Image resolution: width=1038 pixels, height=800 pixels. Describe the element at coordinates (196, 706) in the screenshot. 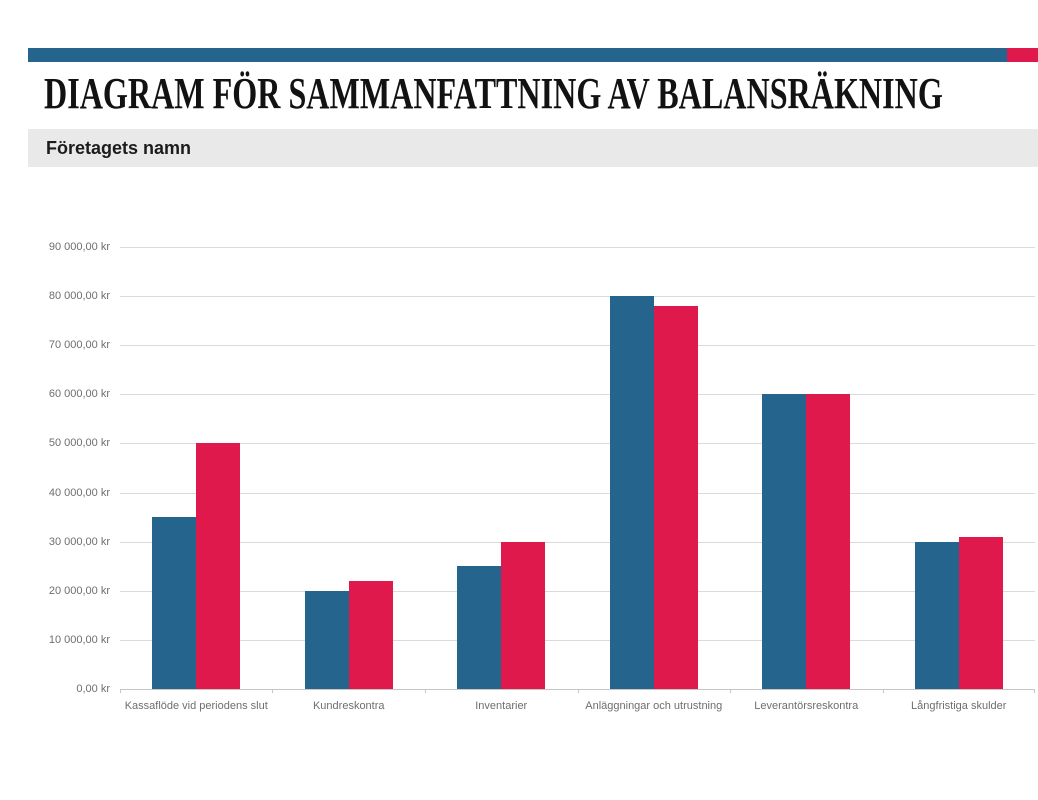

I see `x-axis-category-label: Kassaflöde vid periodens slut` at that location.